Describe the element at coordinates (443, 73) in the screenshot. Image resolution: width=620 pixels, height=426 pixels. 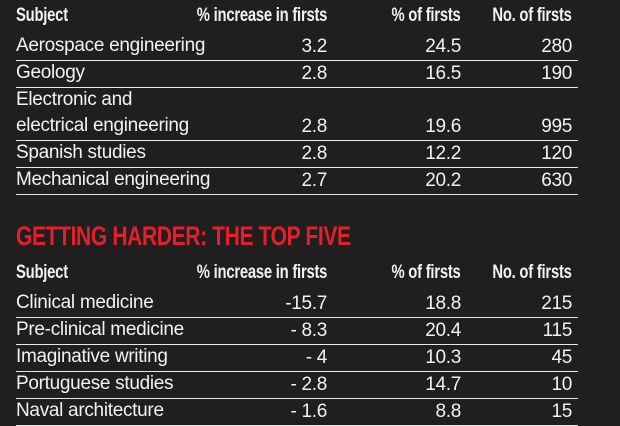
I see `pct-cell: 16.5` at that location.